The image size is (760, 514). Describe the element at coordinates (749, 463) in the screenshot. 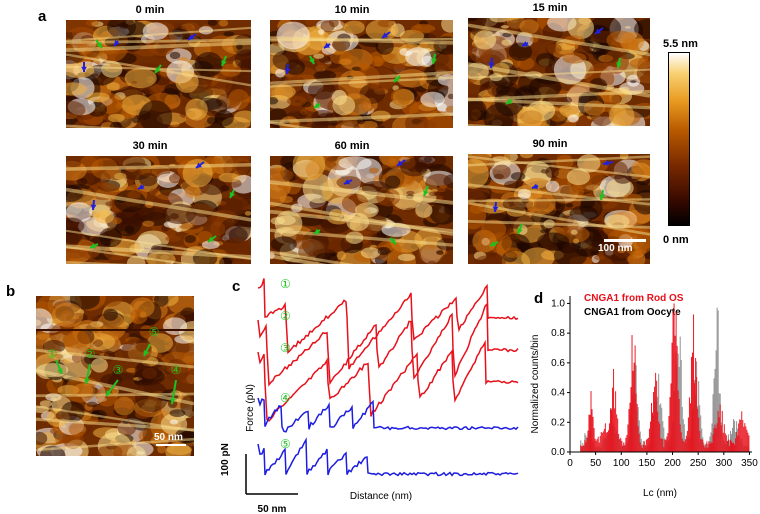

I see `x-tick-label: 350` at that location.